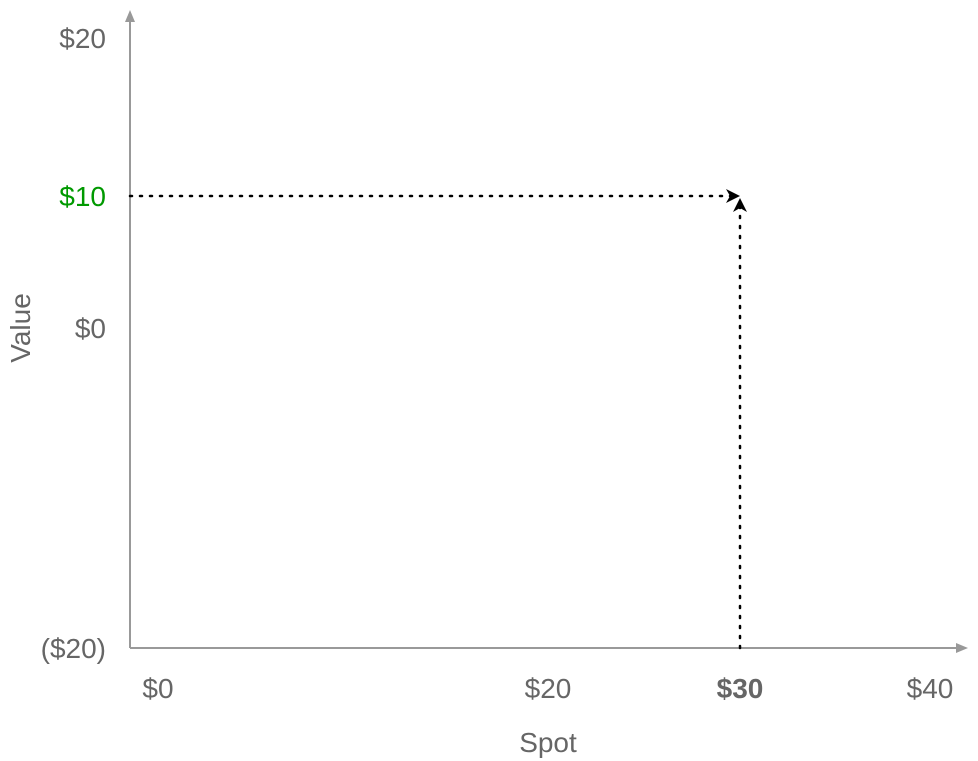 Image resolution: width=978 pixels, height=761 pixels. I want to click on arrowhead-up-icon, so click(740, 205).